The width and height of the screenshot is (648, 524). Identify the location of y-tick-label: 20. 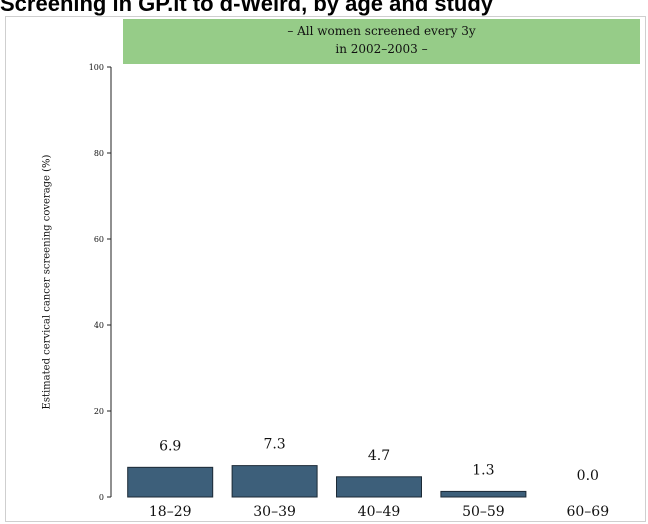
(99, 411).